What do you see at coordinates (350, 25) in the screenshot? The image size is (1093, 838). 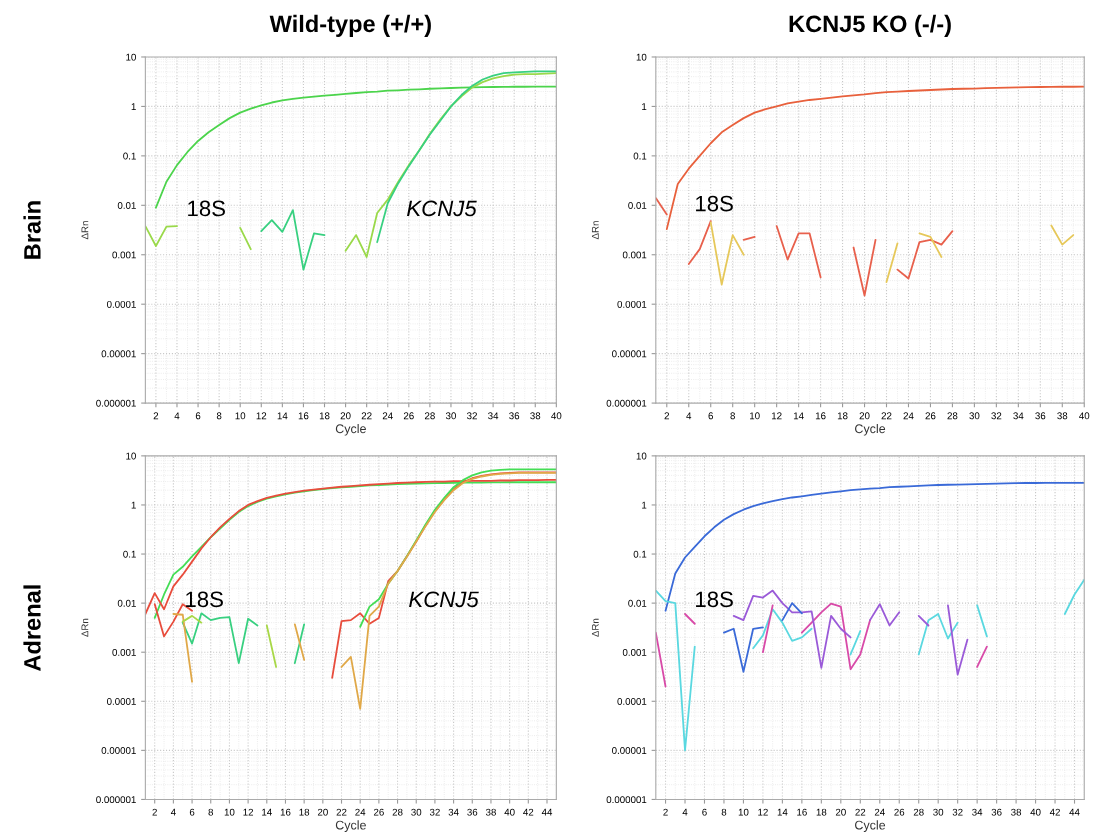 I see `chart-title: Wild-type (+/+)` at bounding box center [350, 25].